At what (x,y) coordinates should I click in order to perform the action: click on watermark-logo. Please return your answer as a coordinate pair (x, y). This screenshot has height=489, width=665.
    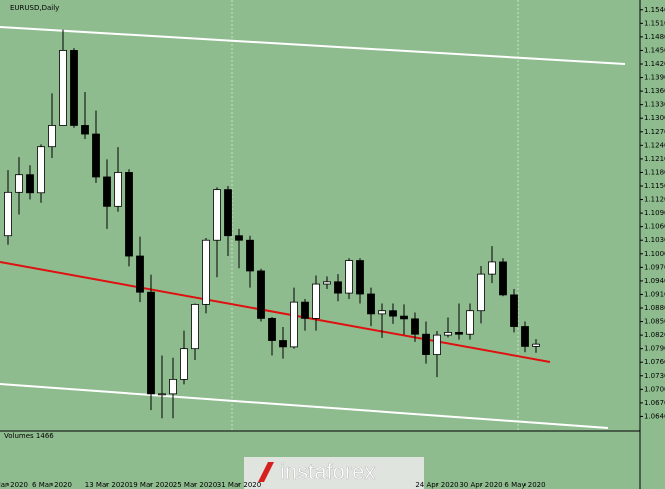
    Looking at the image, I should click on (266, 472).